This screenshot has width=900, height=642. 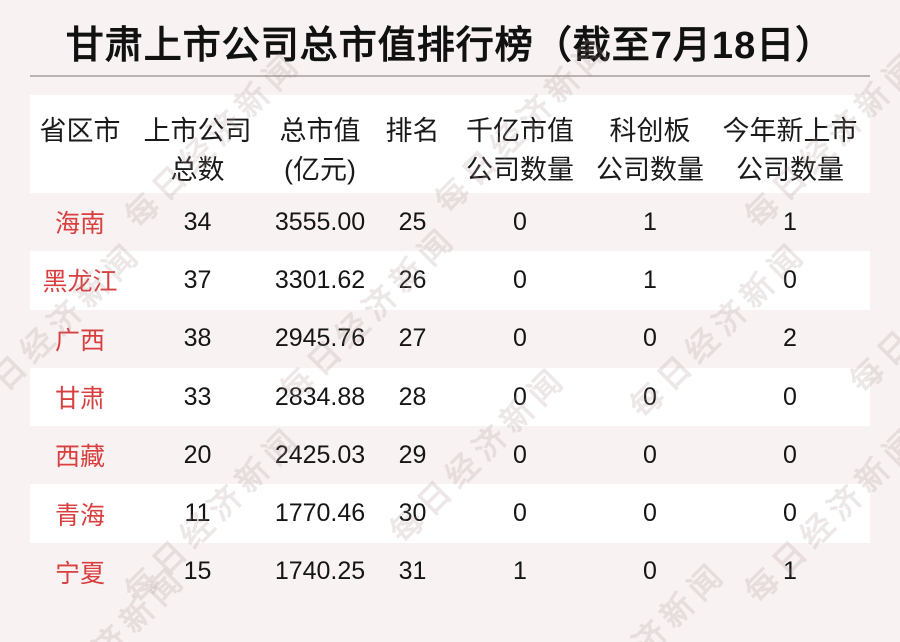 What do you see at coordinates (320, 571) in the screenshot?
I see `market-cap-cell: 1740.25` at bounding box center [320, 571].